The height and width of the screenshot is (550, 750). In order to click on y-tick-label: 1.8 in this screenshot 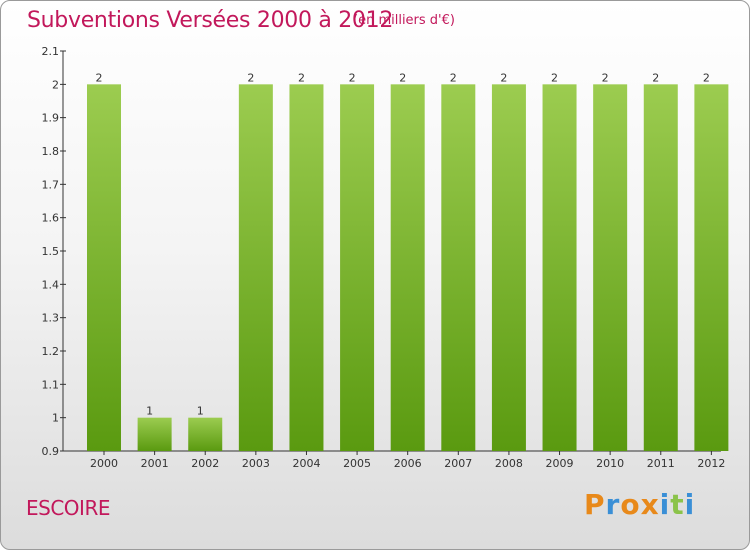, I will do `click(51, 151)`.